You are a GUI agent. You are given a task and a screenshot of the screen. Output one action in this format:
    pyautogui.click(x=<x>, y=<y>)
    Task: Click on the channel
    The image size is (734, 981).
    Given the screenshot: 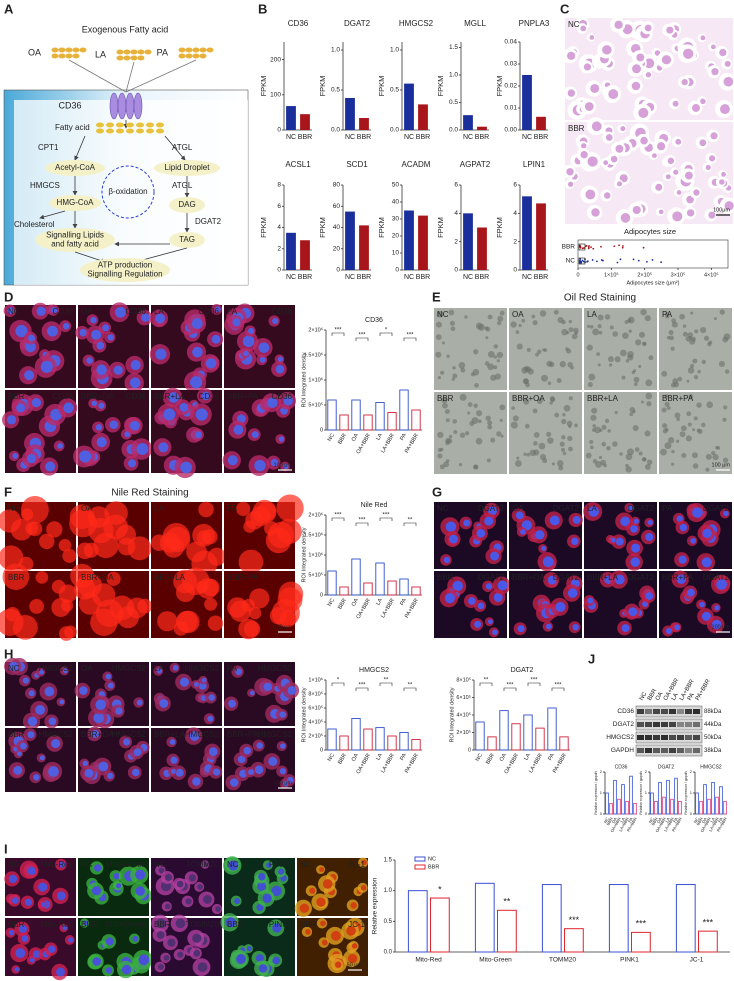 What is the action you would take?
    pyautogui.click(x=122, y=106)
    